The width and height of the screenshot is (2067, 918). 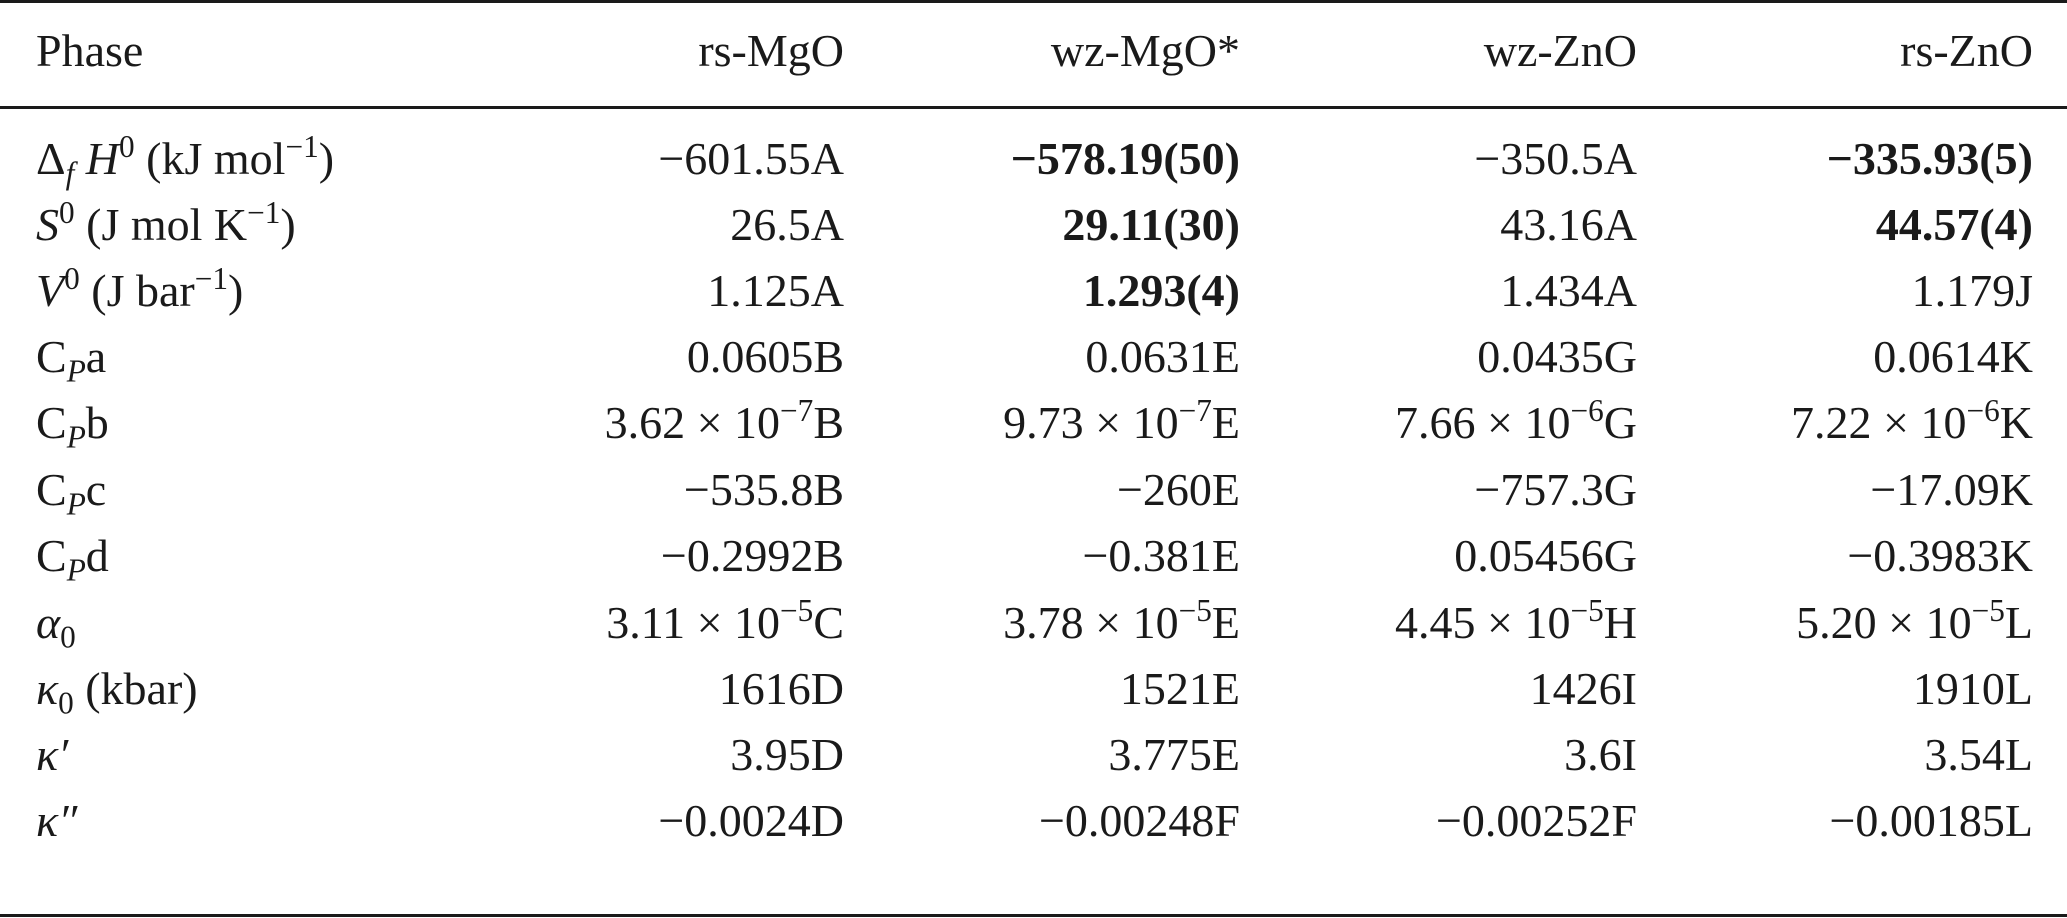 I want to click on value-source: C, so click(x=828, y=622).